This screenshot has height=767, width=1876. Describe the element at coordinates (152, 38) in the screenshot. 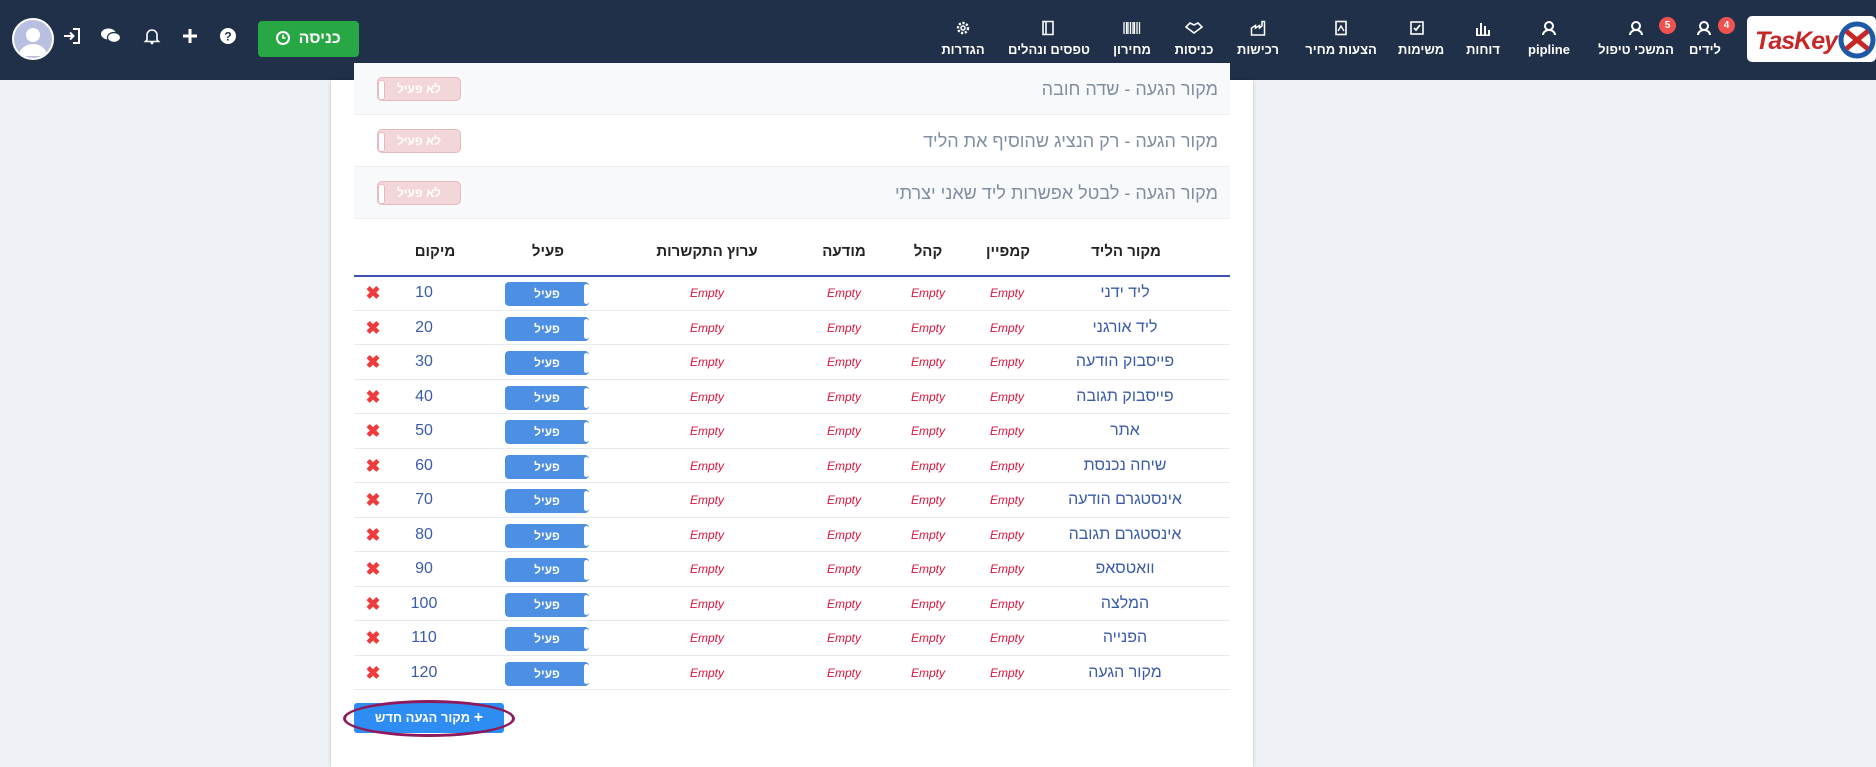

I see `bell-icon` at that location.